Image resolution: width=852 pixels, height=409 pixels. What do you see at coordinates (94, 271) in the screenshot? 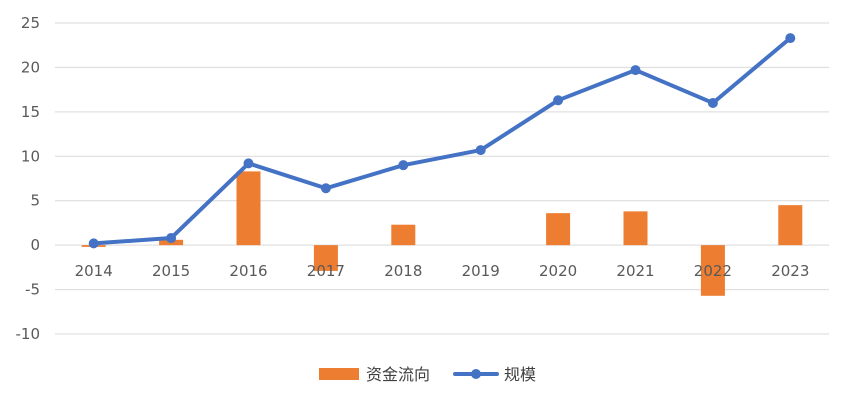
I see `x-tick-label: 2014` at bounding box center [94, 271].